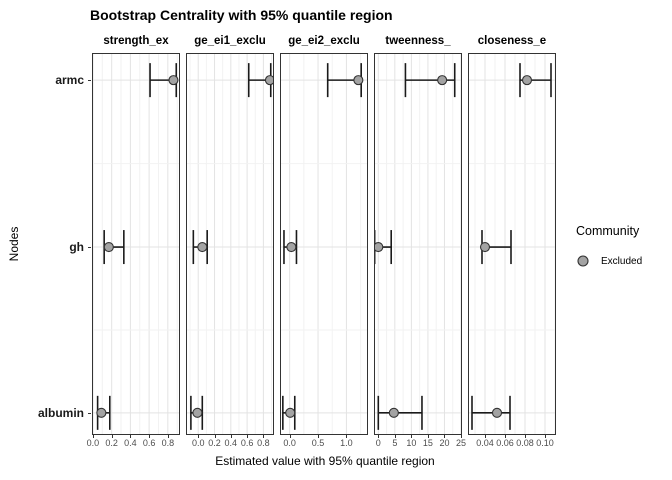 The height and width of the screenshot is (480, 672). Describe the element at coordinates (325, 461) in the screenshot. I see `x-axis-title: Estimated value with 95% quantile region` at that location.